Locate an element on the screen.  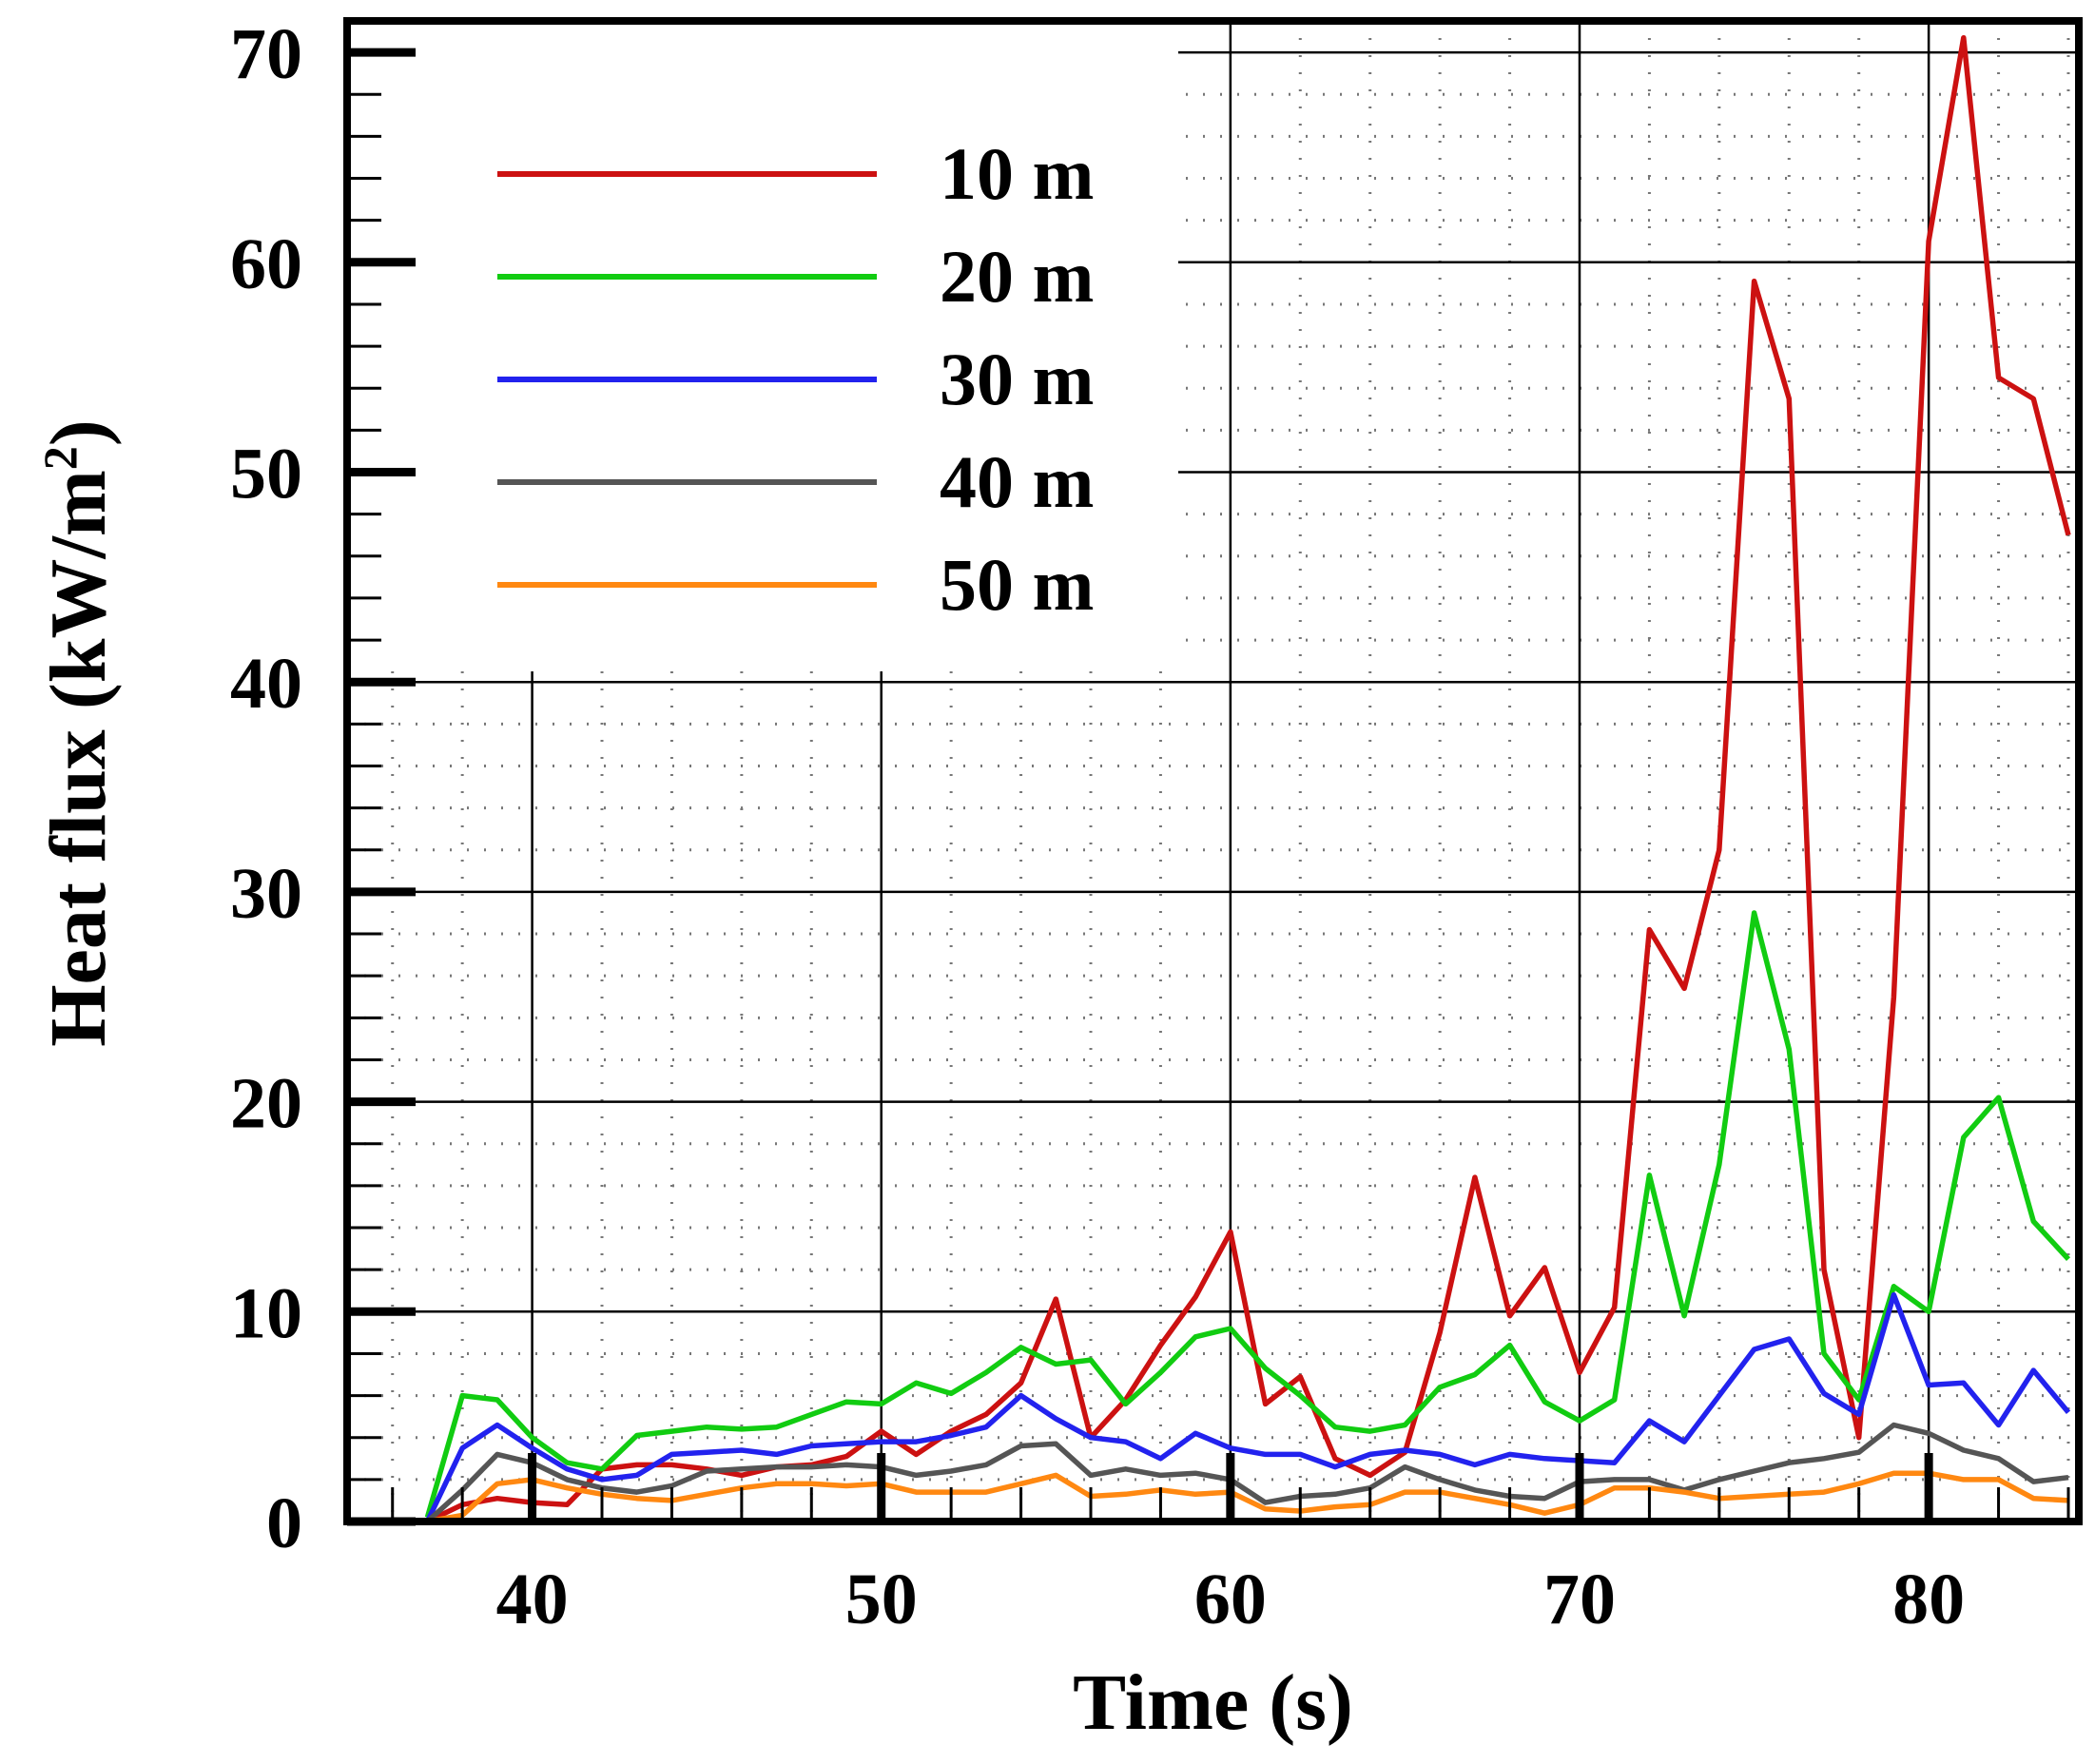
x-tick-label: 70 is located at coordinates (1579, 1599).